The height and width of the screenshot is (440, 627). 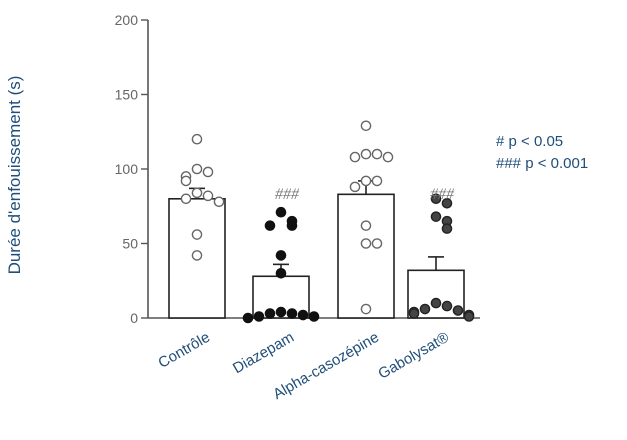 I want to click on y-axis-label-container: Durée d'enfouissement (s), so click(x=15, y=220).